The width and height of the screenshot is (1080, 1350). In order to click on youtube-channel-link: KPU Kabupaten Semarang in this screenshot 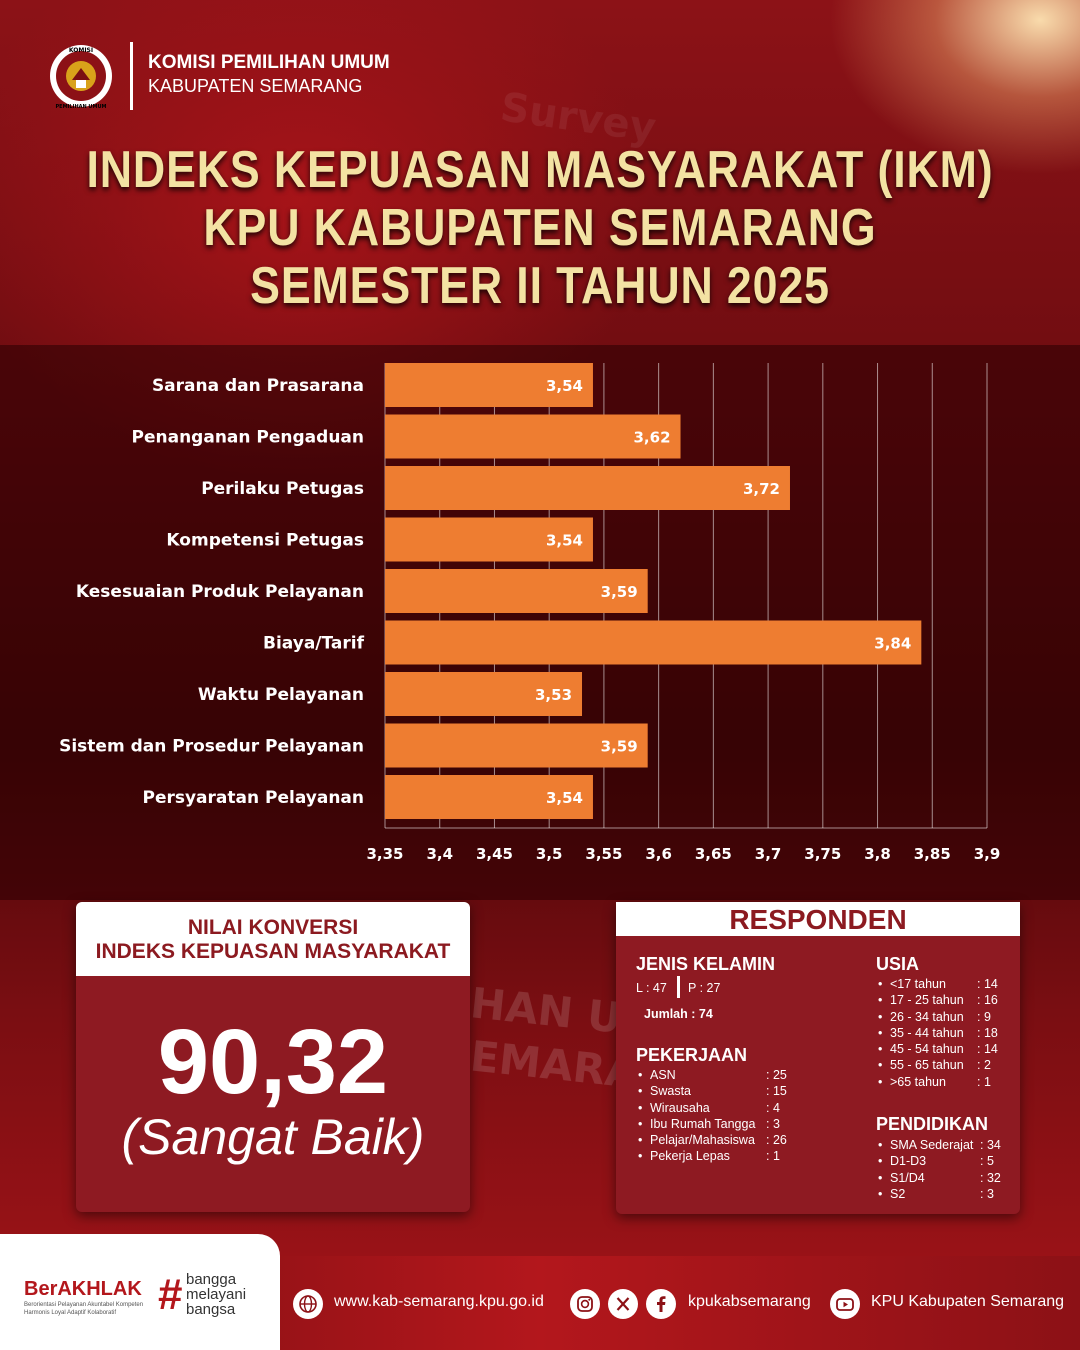, I will do `click(968, 1301)`.